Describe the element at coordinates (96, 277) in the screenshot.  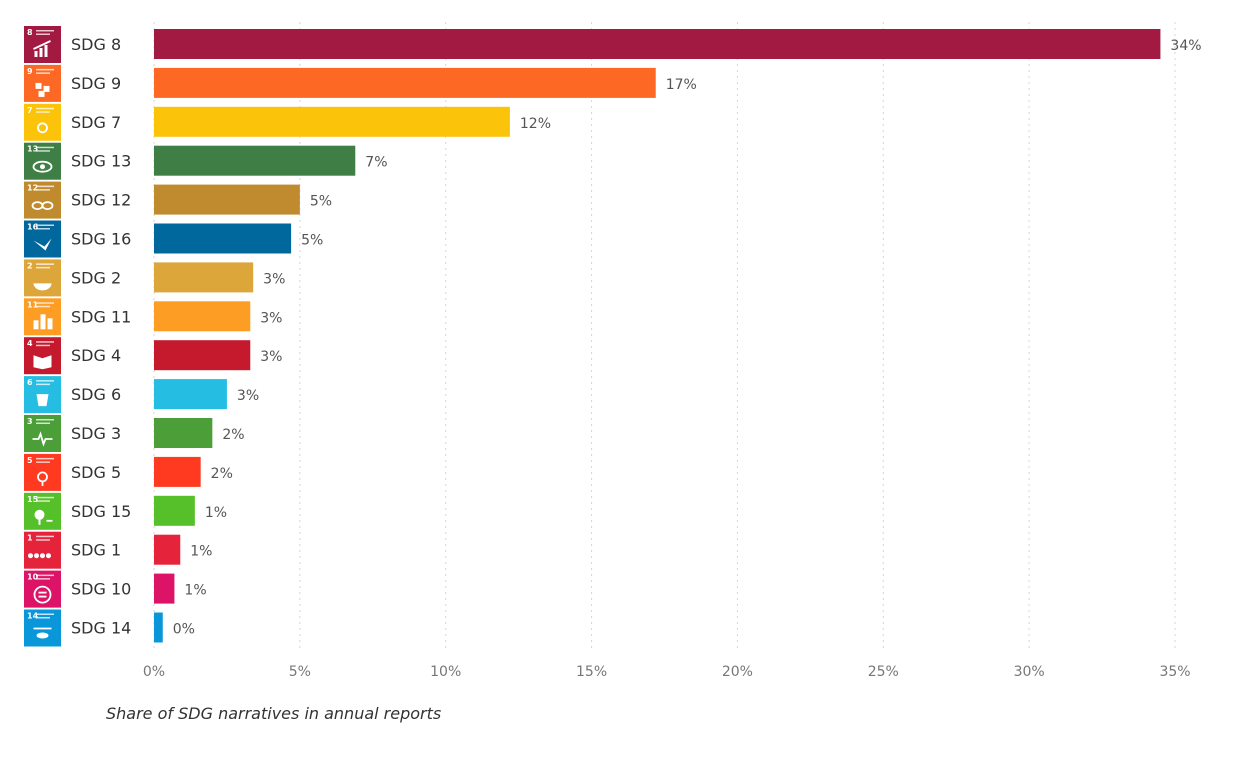
I see `category-label: SDG 2` at that location.